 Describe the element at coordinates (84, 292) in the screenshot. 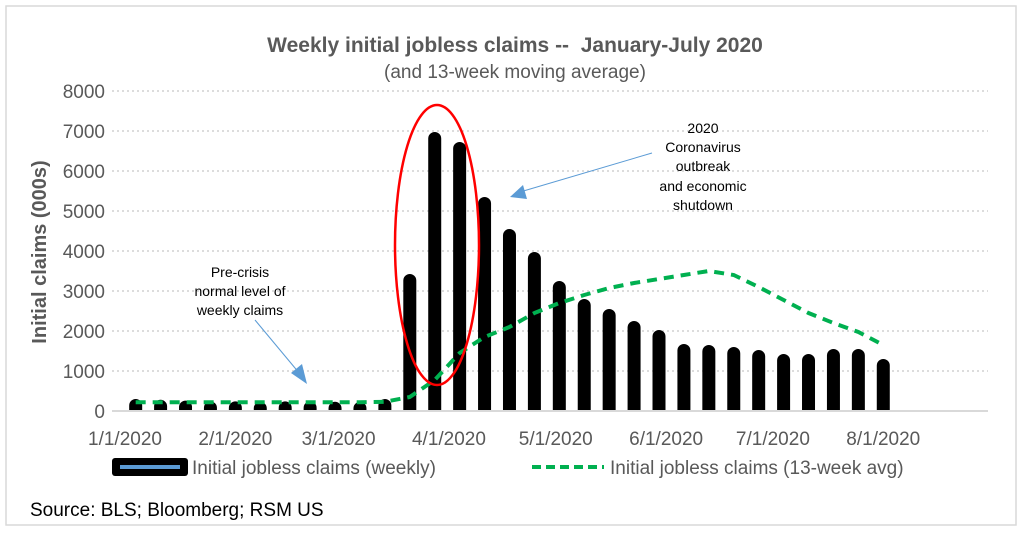

I see `y-tick-label: 3000` at that location.